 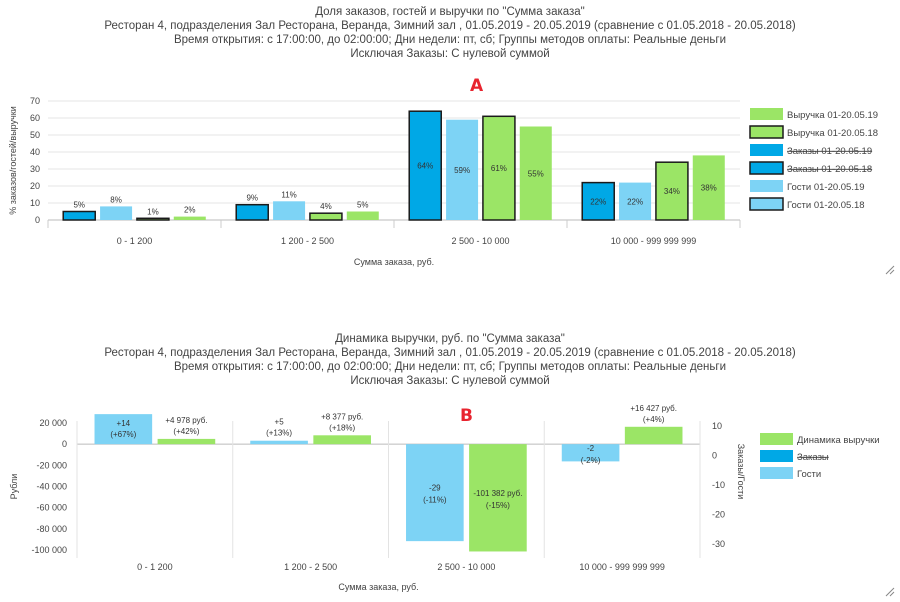 I want to click on data-label: 34%, so click(x=672, y=191).